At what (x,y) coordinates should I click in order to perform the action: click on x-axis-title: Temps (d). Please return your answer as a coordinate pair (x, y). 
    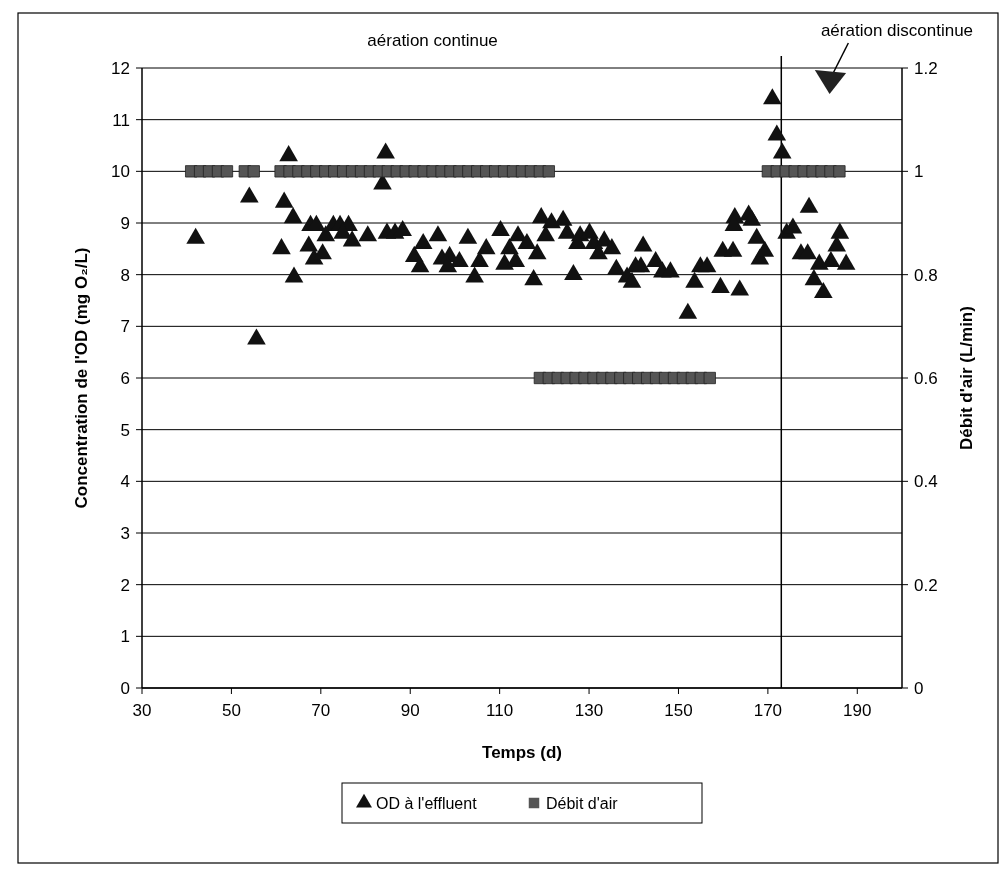
    Looking at the image, I should click on (522, 752).